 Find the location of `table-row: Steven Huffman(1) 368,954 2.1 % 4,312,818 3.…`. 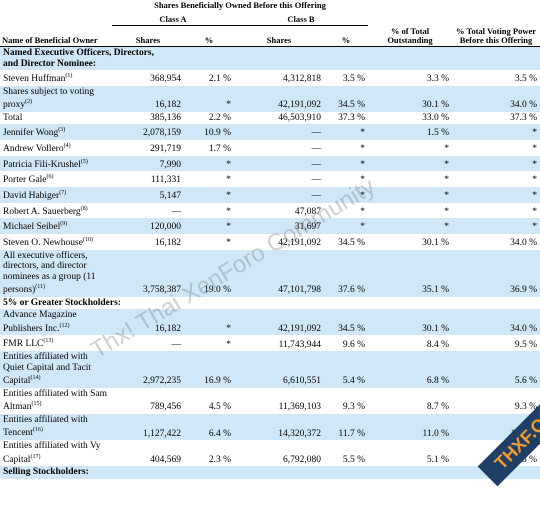

table-row: Steven Huffman(1) 368,954 2.1 % 4,312,818 3.… is located at coordinates (270, 78).